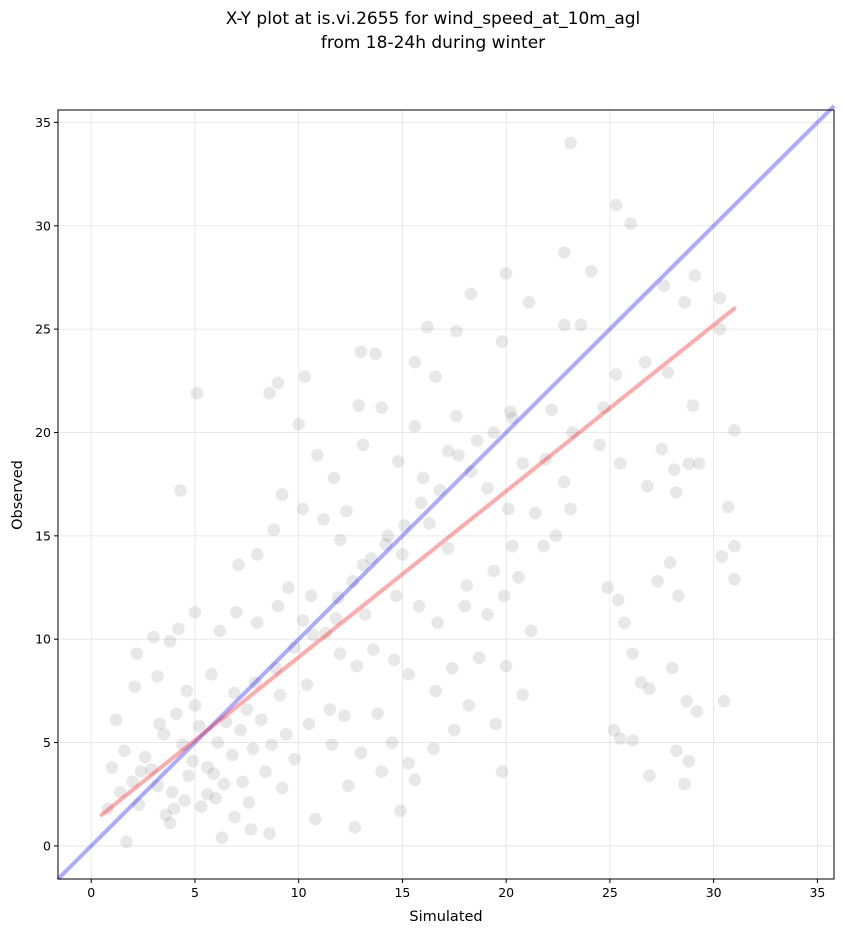 This screenshot has height=934, width=843. Describe the element at coordinates (43, 639) in the screenshot. I see `y-tick-label: 10` at that location.